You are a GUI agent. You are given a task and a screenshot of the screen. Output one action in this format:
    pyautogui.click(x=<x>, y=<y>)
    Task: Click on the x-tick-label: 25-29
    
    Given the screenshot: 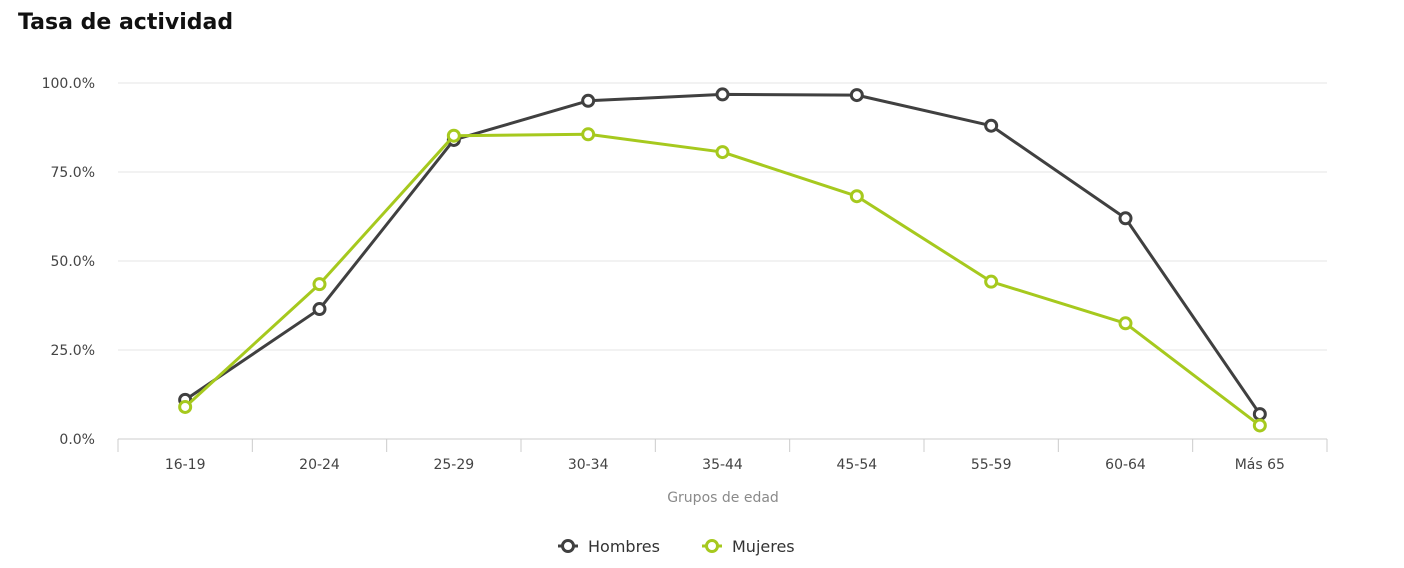 What is the action you would take?
    pyautogui.click(x=453, y=465)
    